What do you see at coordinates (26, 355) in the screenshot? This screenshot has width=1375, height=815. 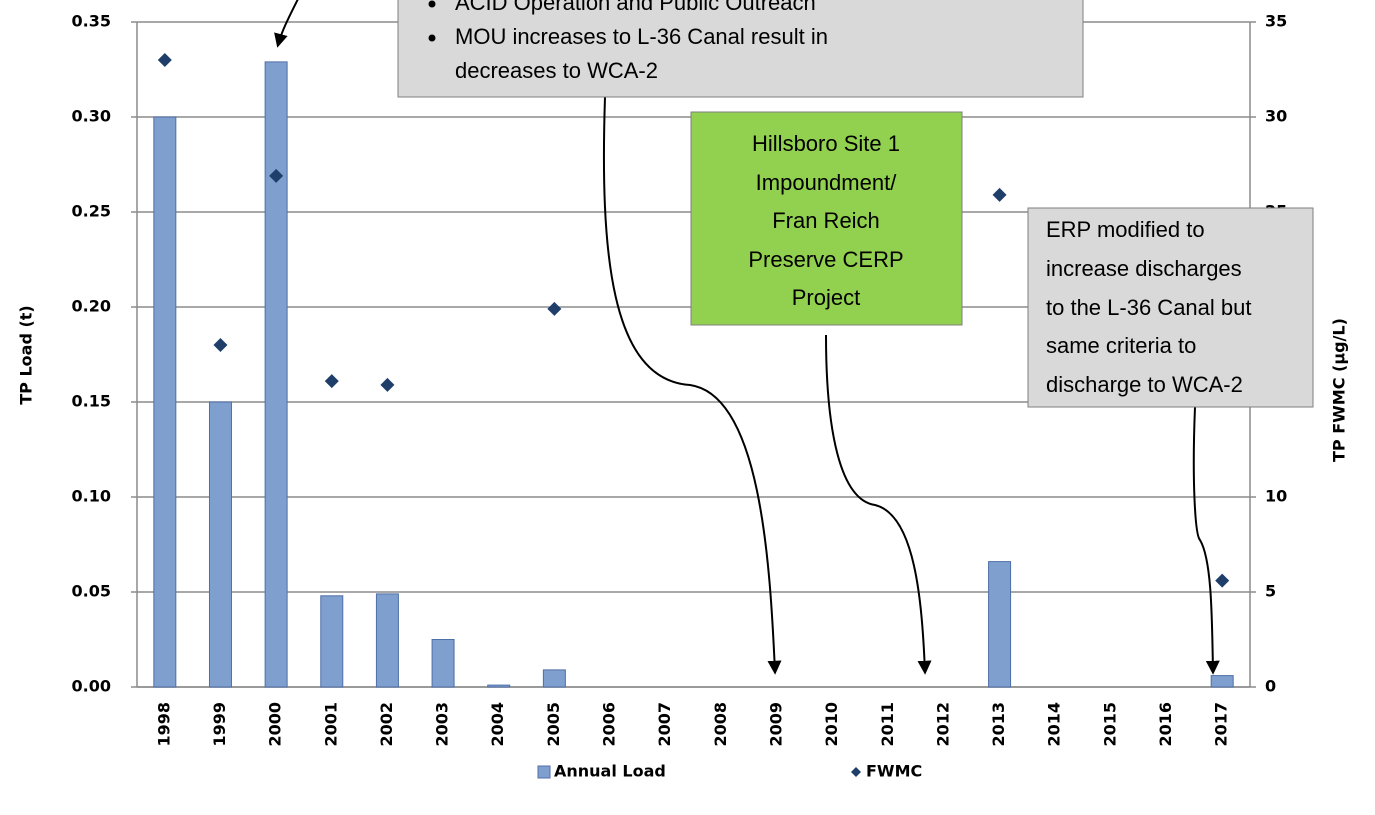 I see `y-axis-title: TP Load (t)` at bounding box center [26, 355].